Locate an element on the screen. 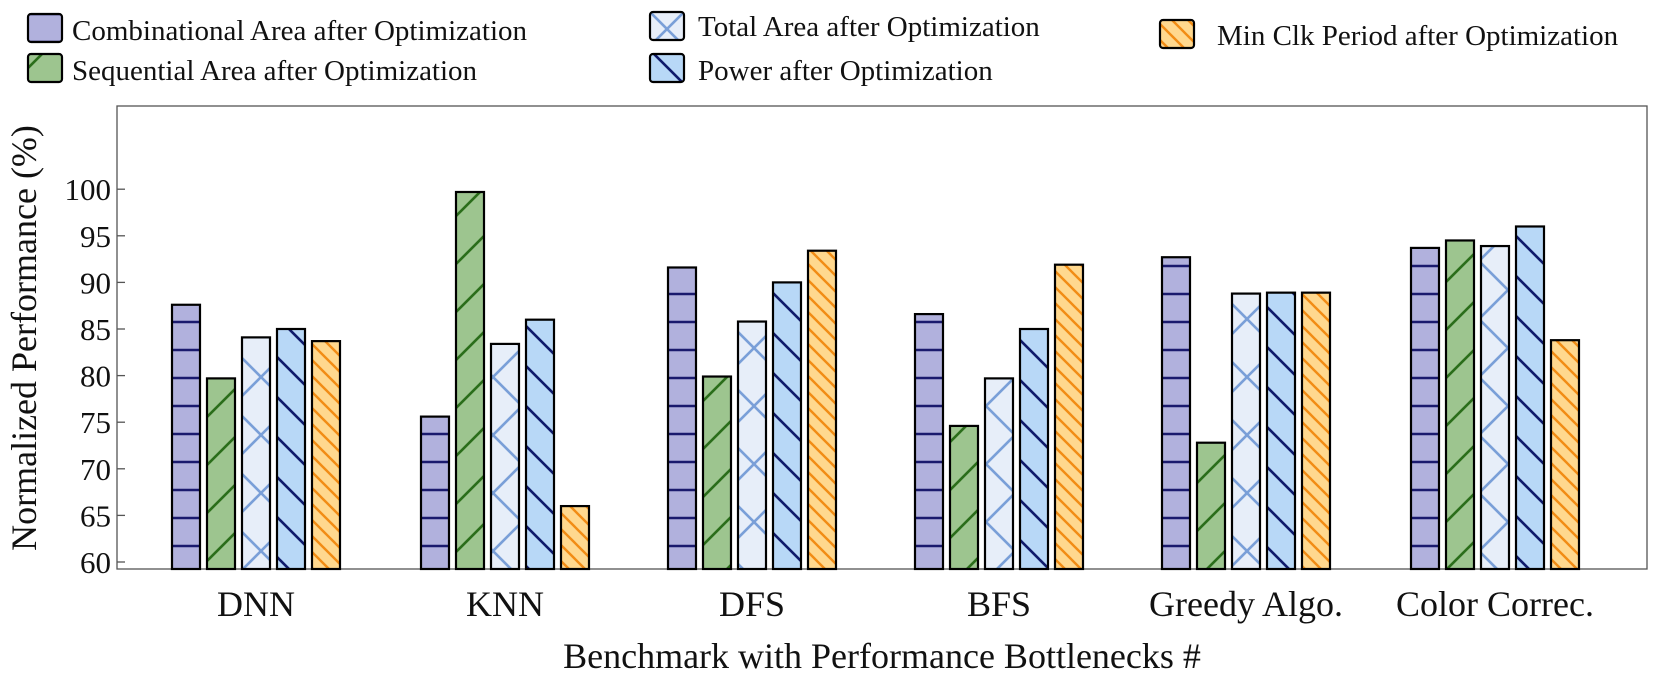 The height and width of the screenshot is (687, 1661). y-axis: 60 65 70 75 80 85 90 95 100 is located at coordinates (95, 376).